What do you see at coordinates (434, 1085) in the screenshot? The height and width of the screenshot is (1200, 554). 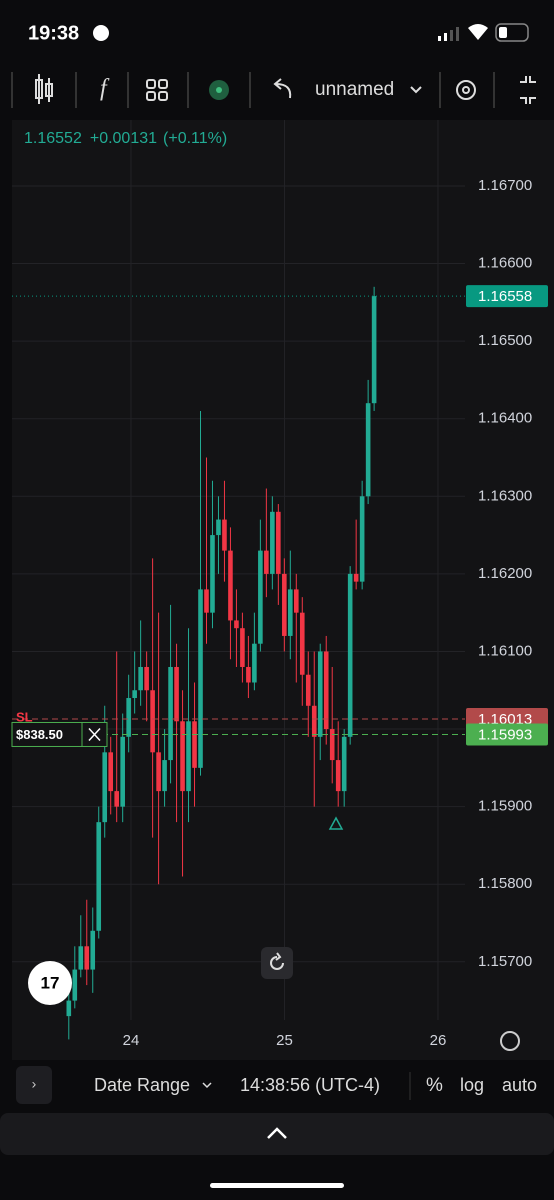 I see `percent-button: %` at bounding box center [434, 1085].